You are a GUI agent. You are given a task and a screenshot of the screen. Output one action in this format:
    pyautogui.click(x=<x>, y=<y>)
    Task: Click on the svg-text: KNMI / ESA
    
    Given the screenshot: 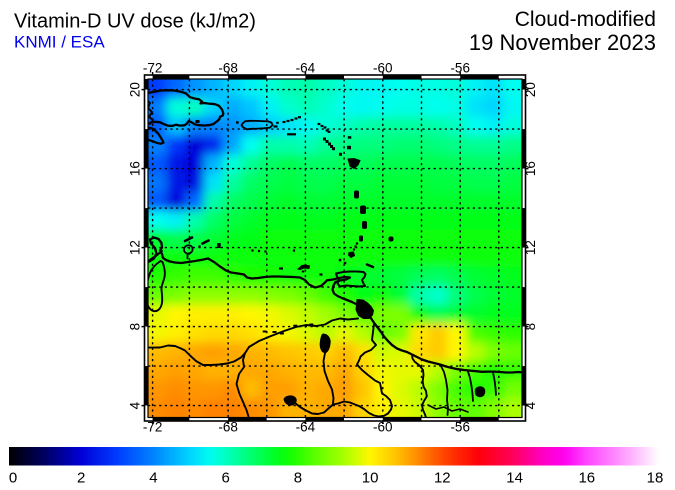 What is the action you would take?
    pyautogui.click(x=59, y=42)
    